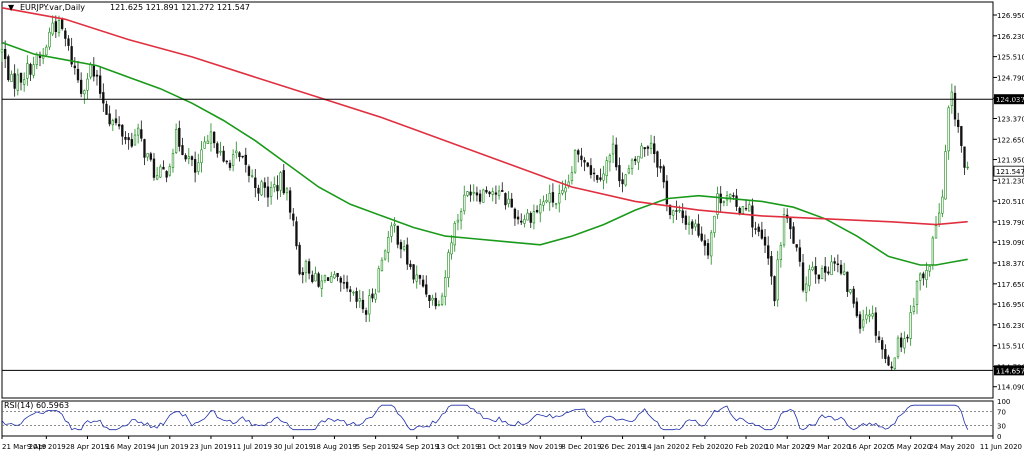 This screenshot has width=1024, height=458. Describe the element at coordinates (1010, 388) in the screenshot. I see `y-tick-label: 114.090` at that location.